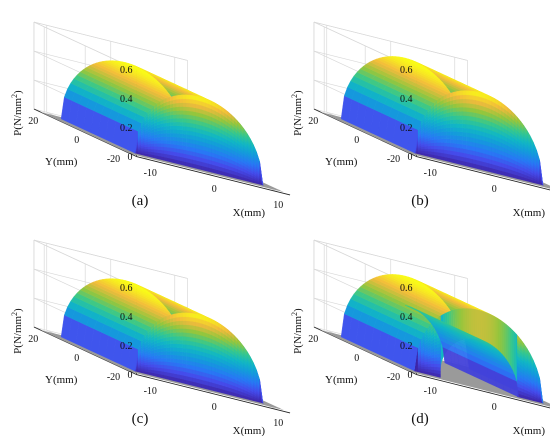  I want to click on x-axis-label: X(mm), so click(249, 213).